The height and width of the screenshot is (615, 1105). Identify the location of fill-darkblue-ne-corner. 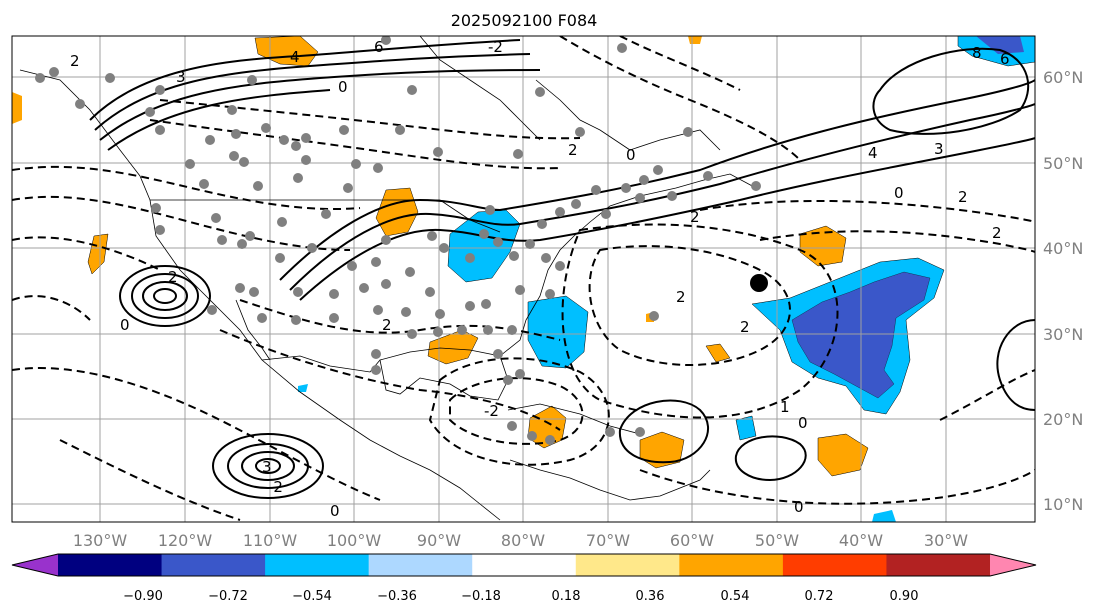
(1000, 45).